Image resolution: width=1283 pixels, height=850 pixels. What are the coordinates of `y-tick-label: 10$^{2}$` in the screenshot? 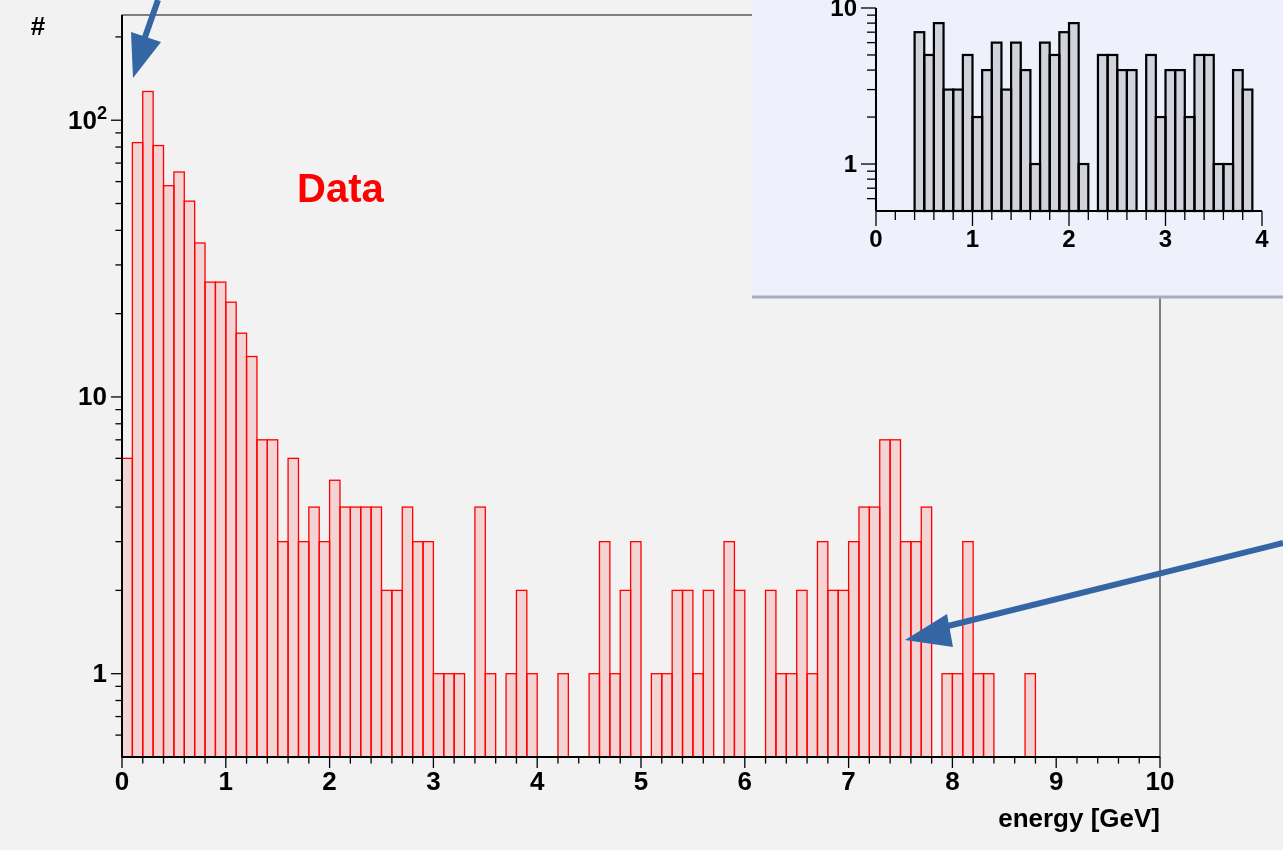 It's located at (87, 118).